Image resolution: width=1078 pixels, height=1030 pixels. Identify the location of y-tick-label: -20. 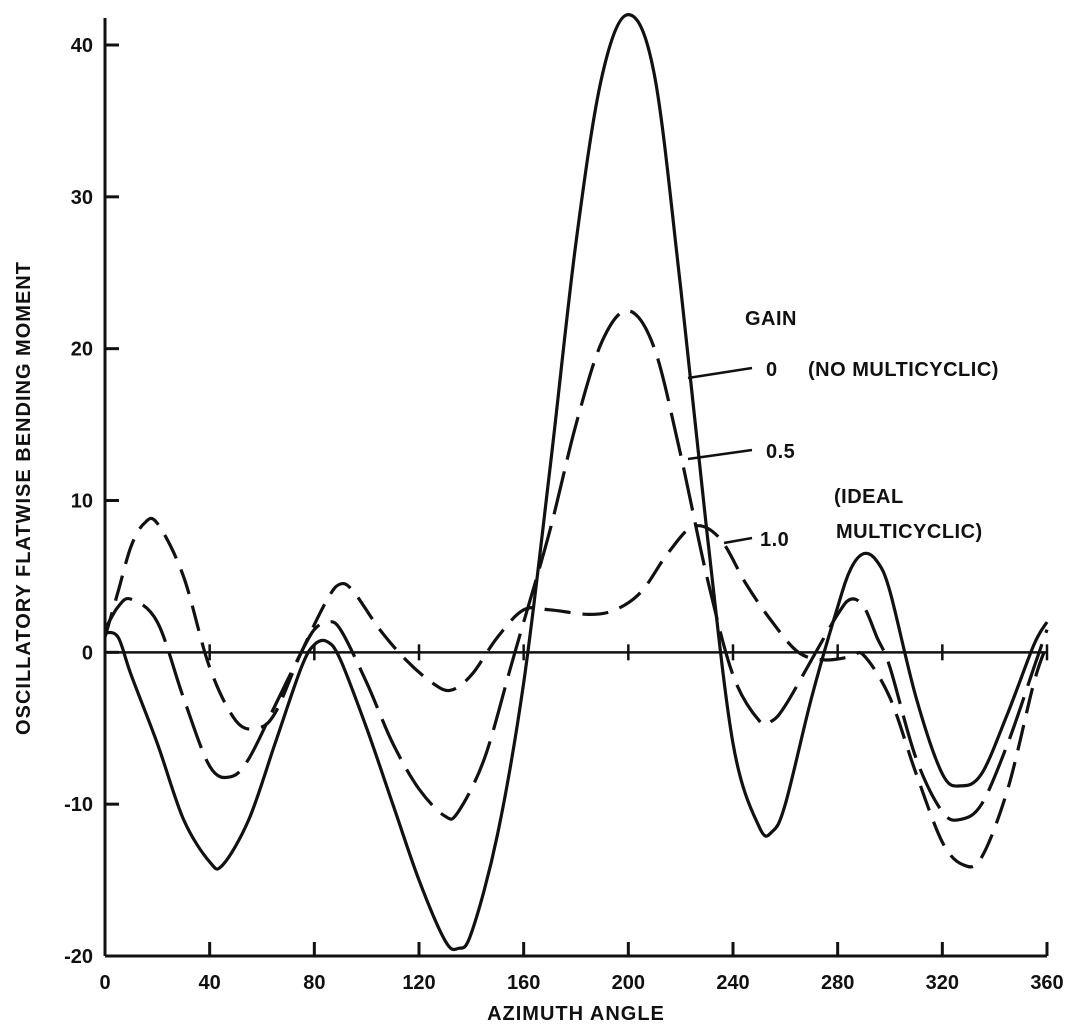
(78, 957).